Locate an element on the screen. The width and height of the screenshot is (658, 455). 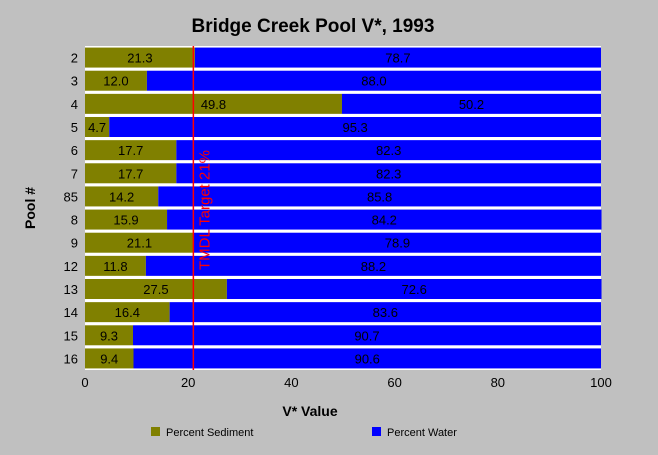
data-label-water-pool-5: 95.3 is located at coordinates (354, 127).